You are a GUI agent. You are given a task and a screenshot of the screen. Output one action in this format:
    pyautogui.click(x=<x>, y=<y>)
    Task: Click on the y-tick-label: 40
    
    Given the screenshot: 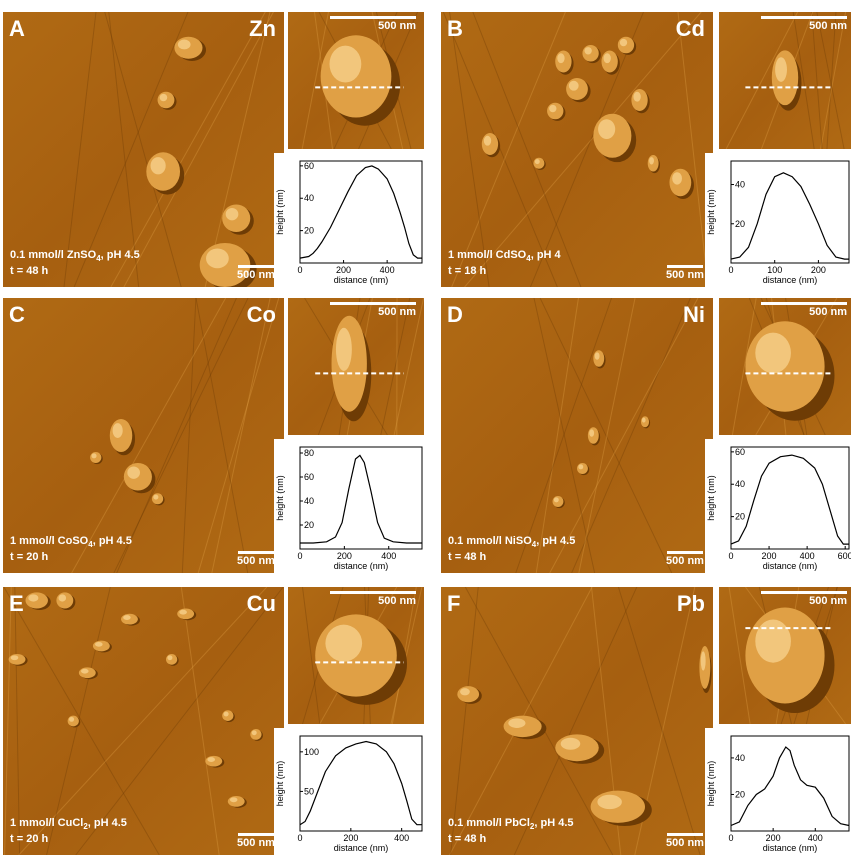 What is the action you would take?
    pyautogui.click(x=309, y=198)
    